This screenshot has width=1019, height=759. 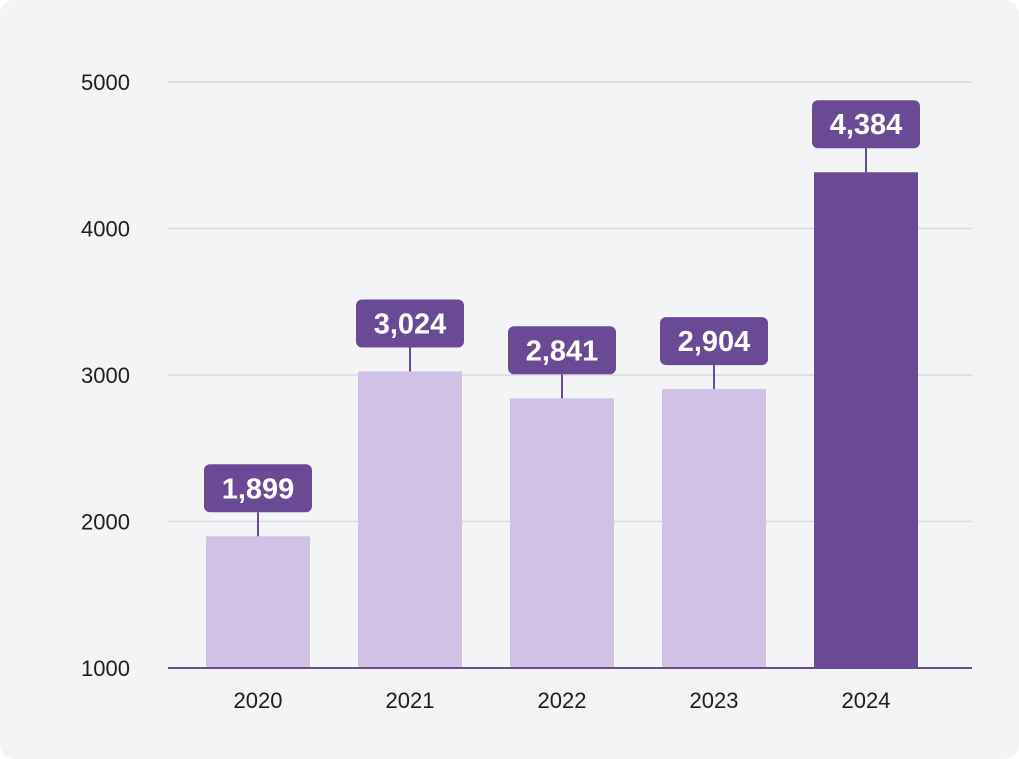 I want to click on data-label-box-2024, so click(x=866, y=124).